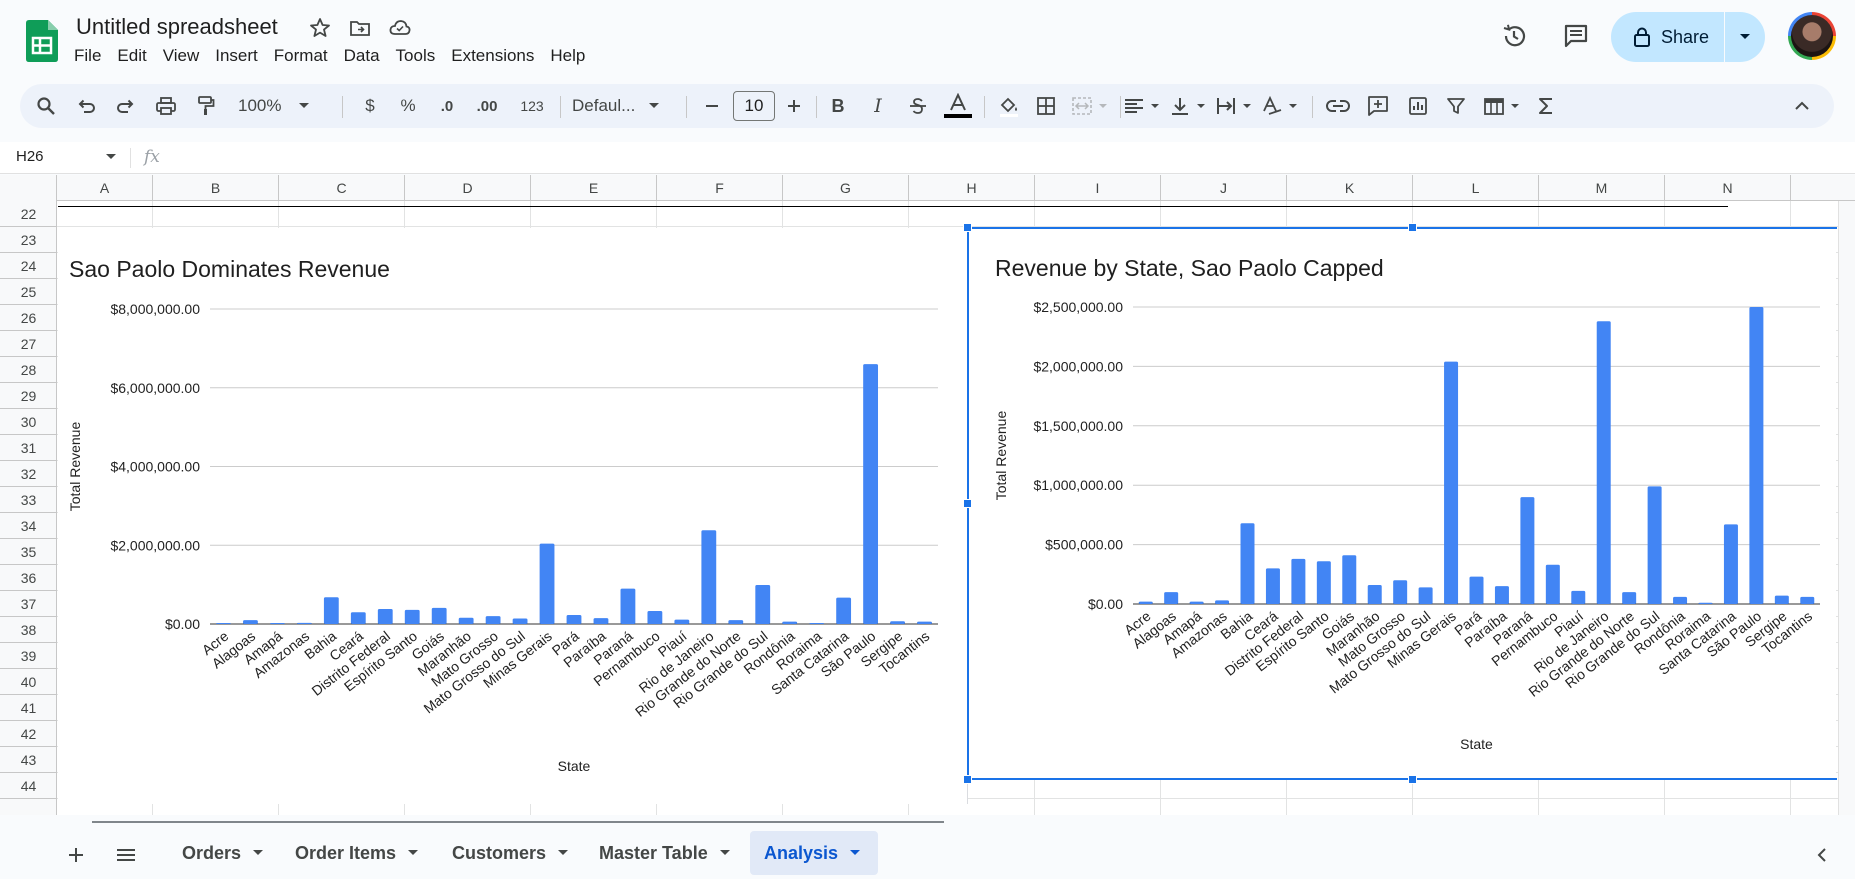 The width and height of the screenshot is (1855, 879). I want to click on format-currency-button: $, so click(370, 105).